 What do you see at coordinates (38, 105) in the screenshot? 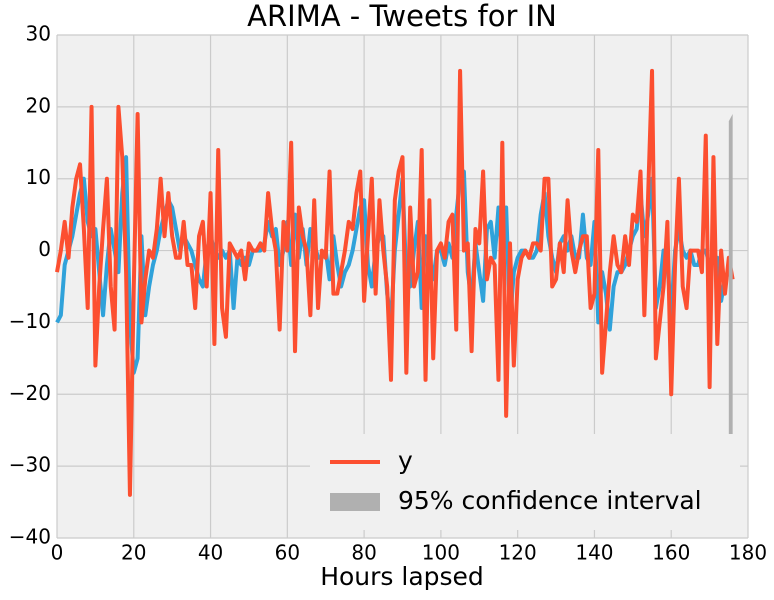
I see `y-tick-label: 20` at bounding box center [38, 105].